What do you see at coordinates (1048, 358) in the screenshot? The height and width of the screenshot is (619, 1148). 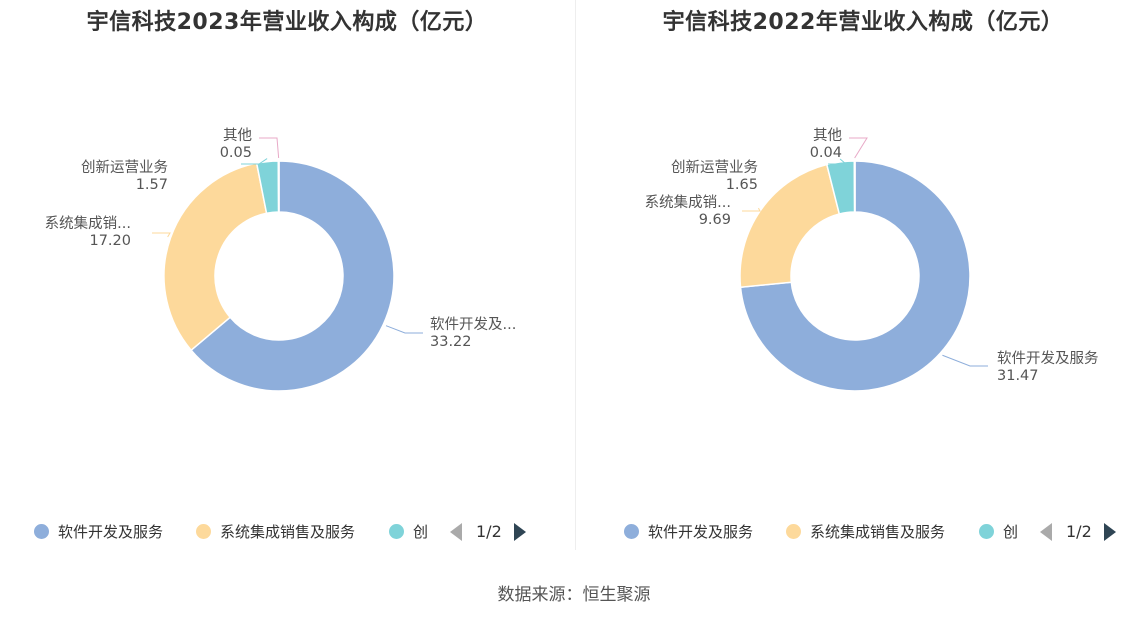 I see `slice-label: 软件开发及服务` at bounding box center [1048, 358].